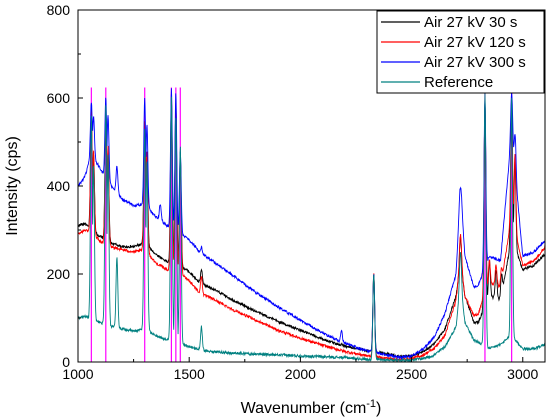  Describe the element at coordinates (522, 374) in the screenshot. I see `x-tick-label: 3000` at that location.